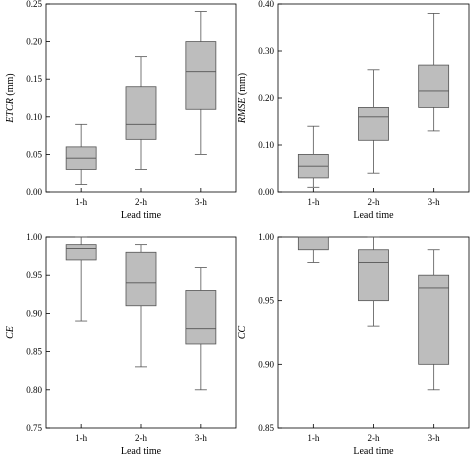 The width and height of the screenshot is (474, 457). What do you see at coordinates (434, 438) in the screenshot?
I see `panel-4-xtick-label: 3-h` at bounding box center [434, 438].